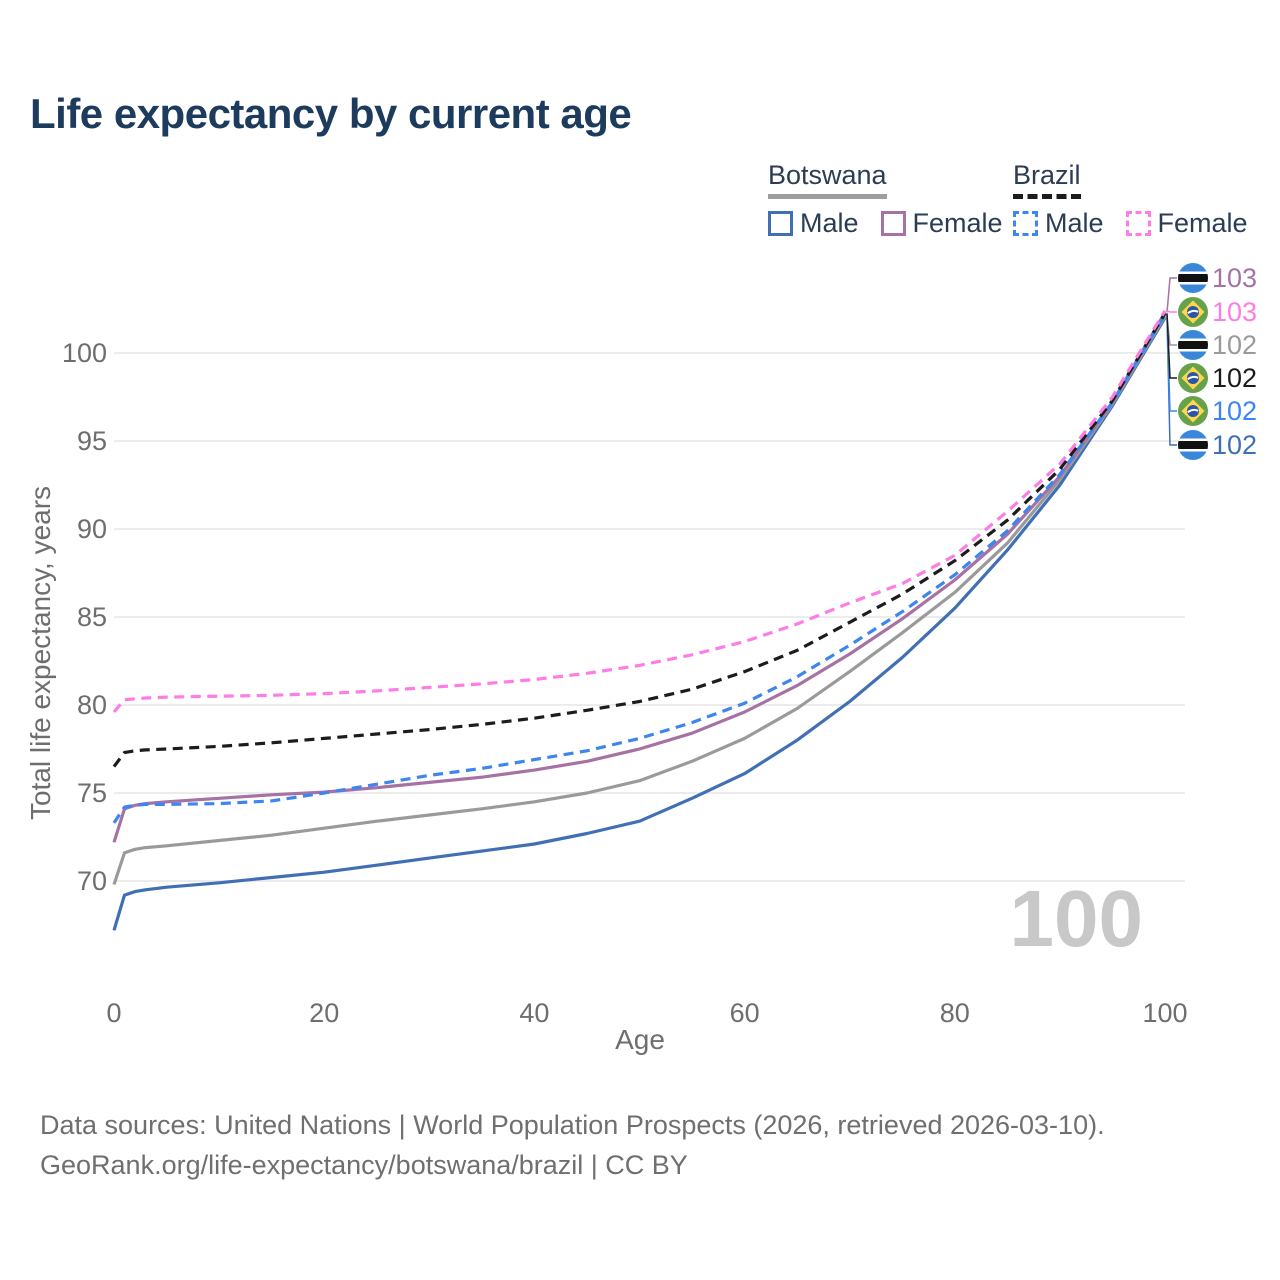 The image size is (1280, 1280). Describe the element at coordinates (331, 113) in the screenshot. I see `page-title: Life expectancy by current age` at that location.